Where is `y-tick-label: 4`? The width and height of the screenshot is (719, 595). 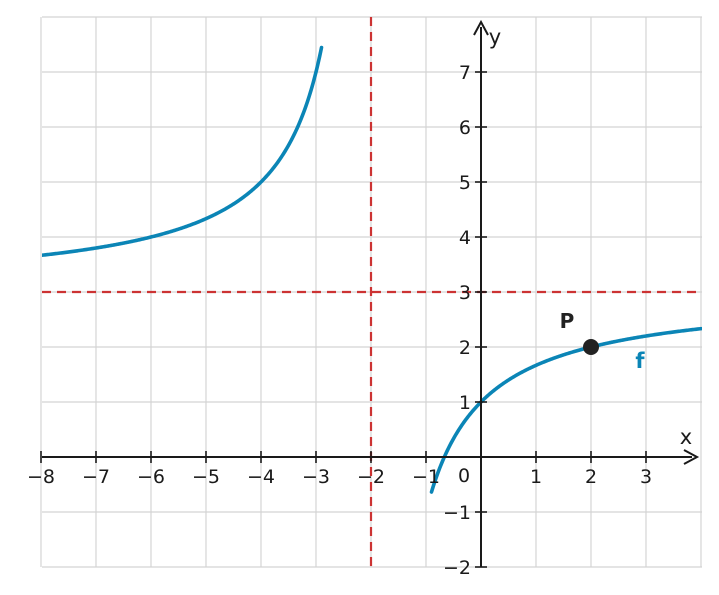
y-tick-label: 4 is located at coordinates (465, 238).